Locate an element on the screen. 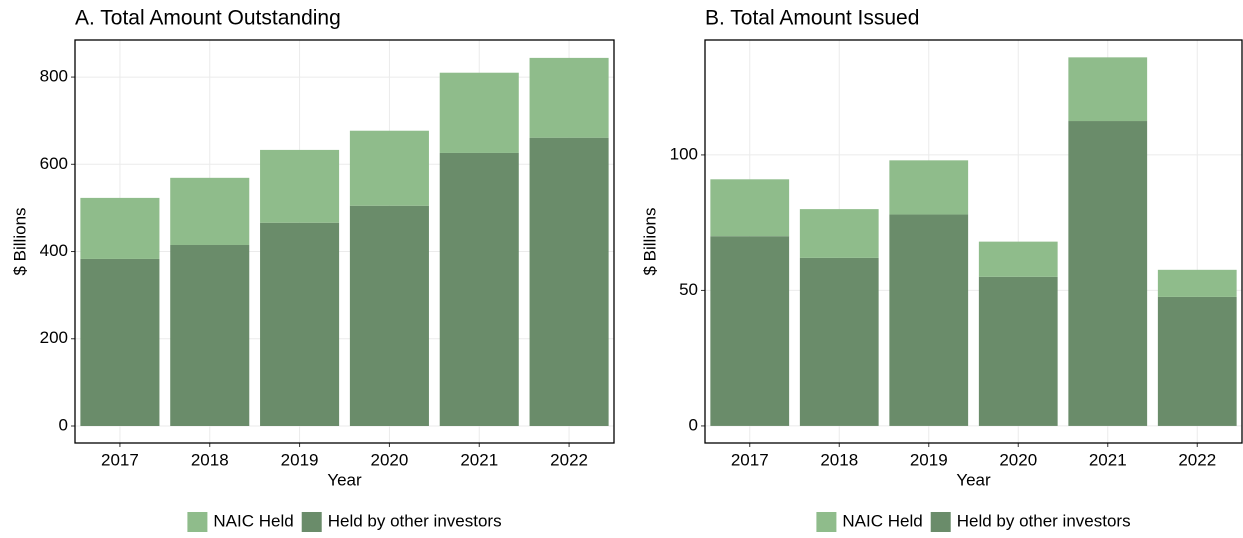  chart-title: B. Total Amount Issued is located at coordinates (812, 18).